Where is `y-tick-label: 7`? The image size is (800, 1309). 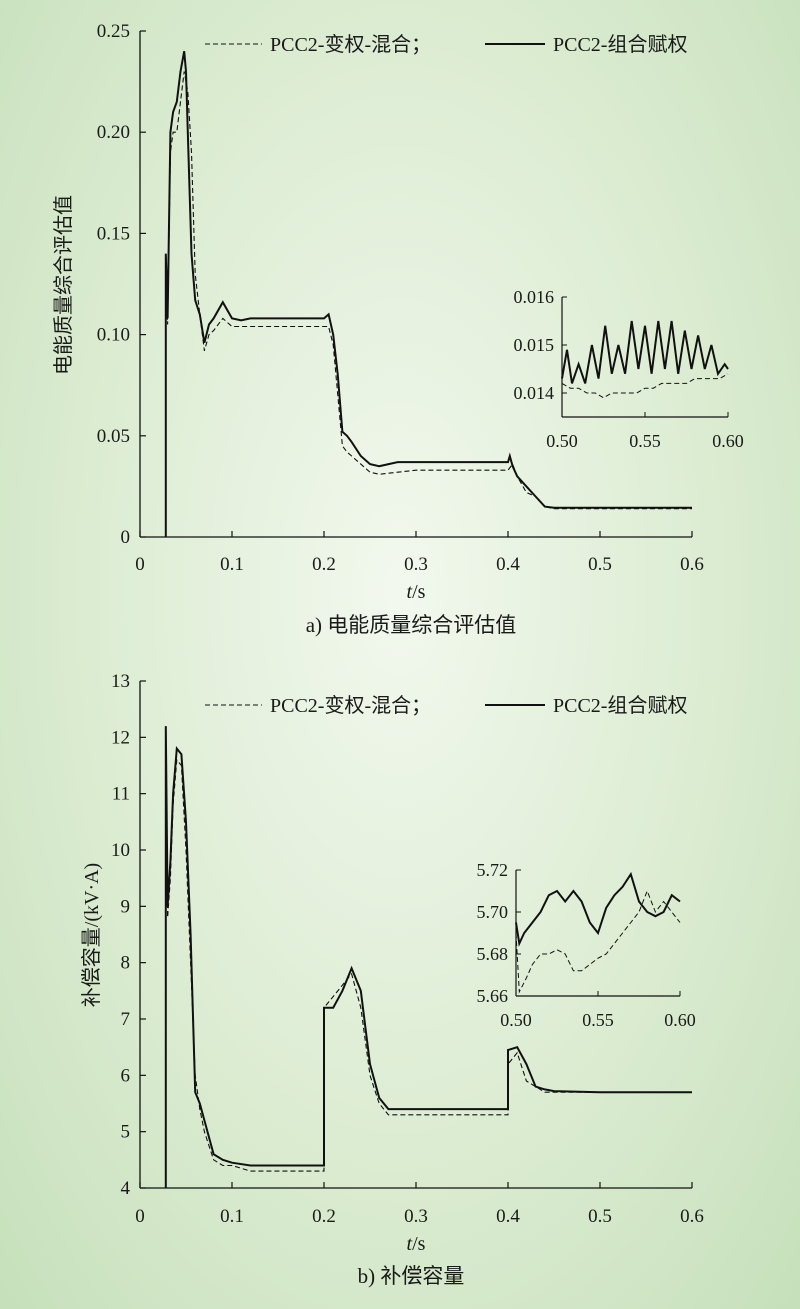 y-tick-label: 7 is located at coordinates (126, 1019).